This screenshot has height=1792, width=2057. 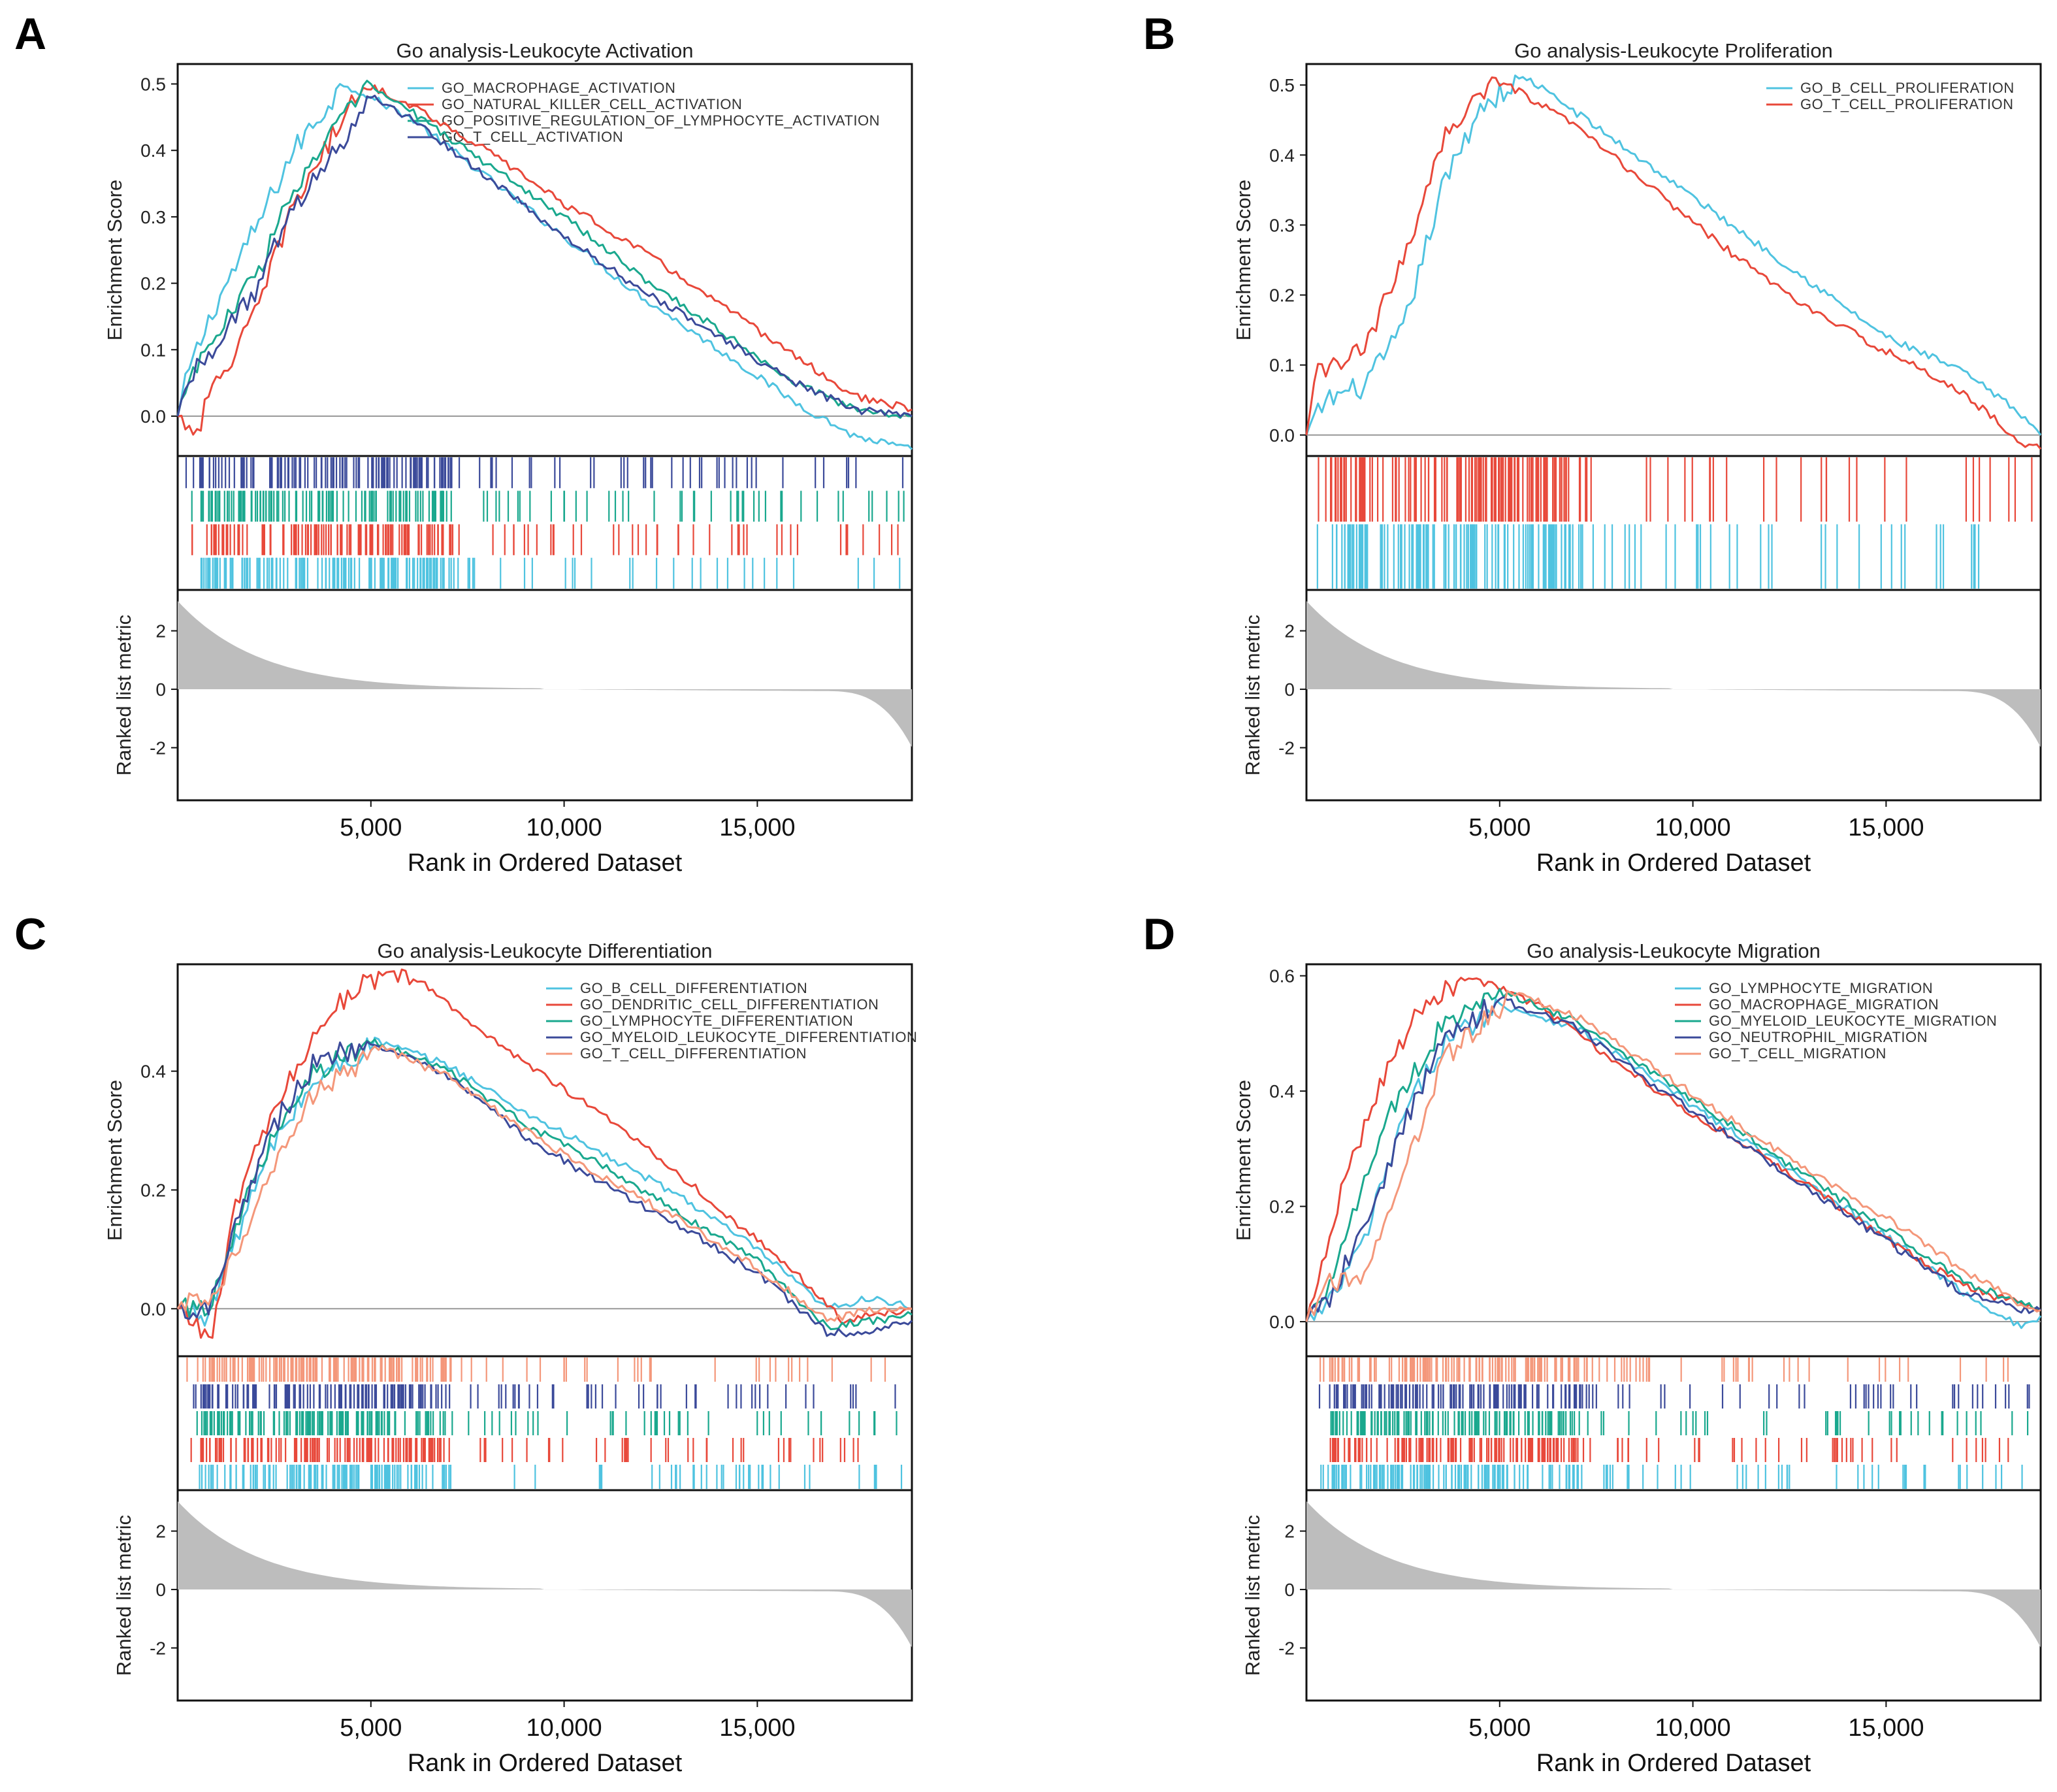 What do you see at coordinates (1674, 950) in the screenshot?
I see `chart-title: Go analysis-Leukocyte Migration` at bounding box center [1674, 950].